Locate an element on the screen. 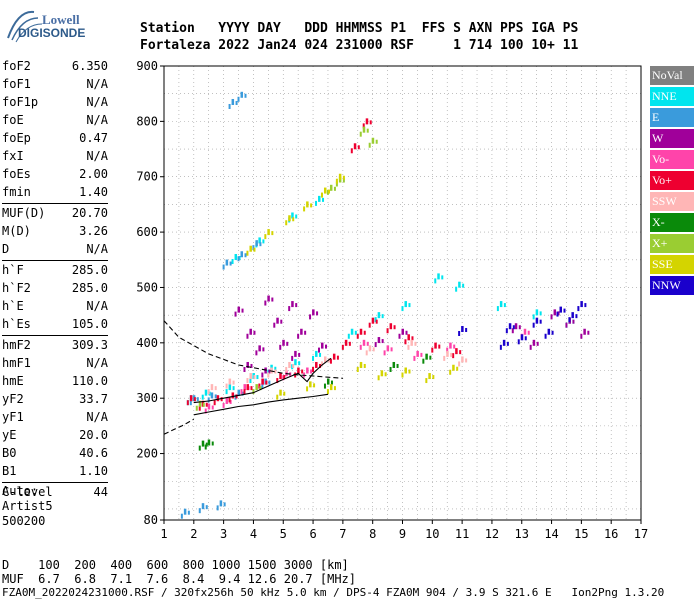 This screenshot has height=600, width=700. x-tick-label: 14 is located at coordinates (551, 534).